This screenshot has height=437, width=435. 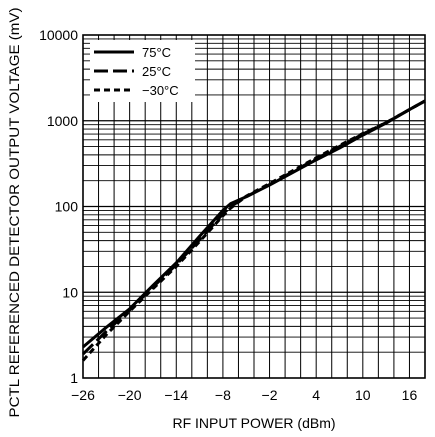 I want to click on x-tick-label: −14, so click(x=176, y=395).